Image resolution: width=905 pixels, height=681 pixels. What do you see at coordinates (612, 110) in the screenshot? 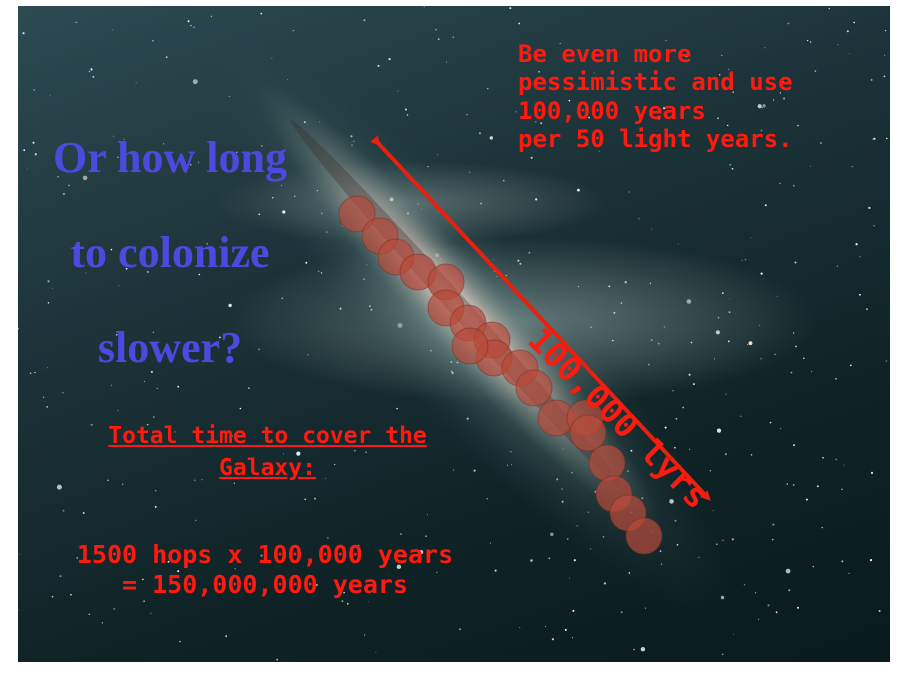
I see `note-line-3: 100,000 years` at bounding box center [612, 110].